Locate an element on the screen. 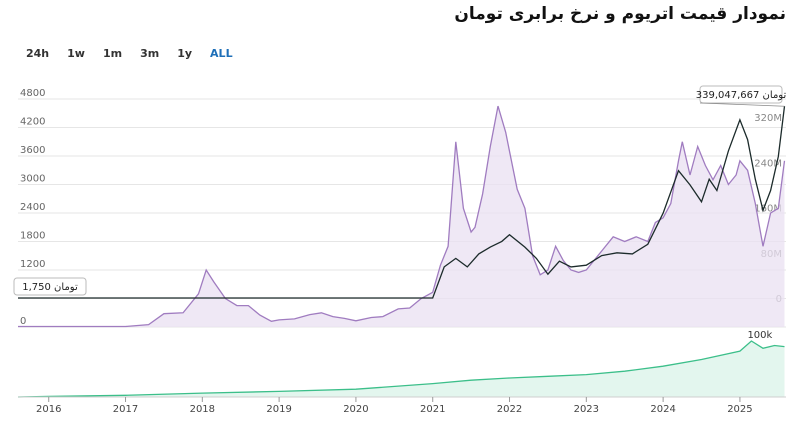  x-tick-label: 2021 is located at coordinates (432, 409).